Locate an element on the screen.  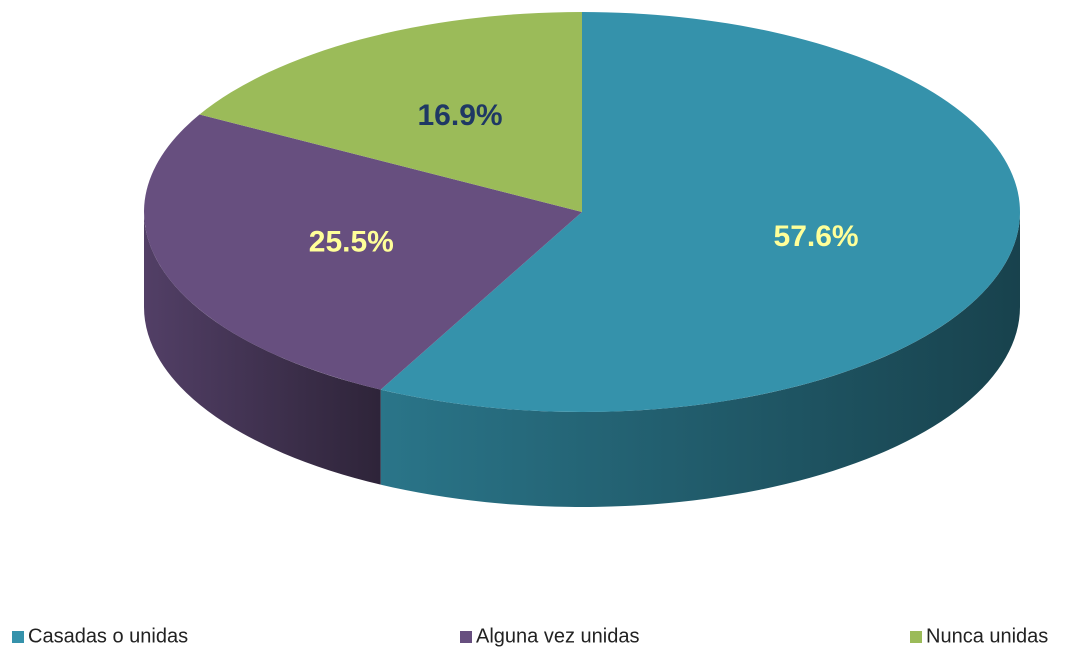
value-label: 16.9% is located at coordinates (459, 115).